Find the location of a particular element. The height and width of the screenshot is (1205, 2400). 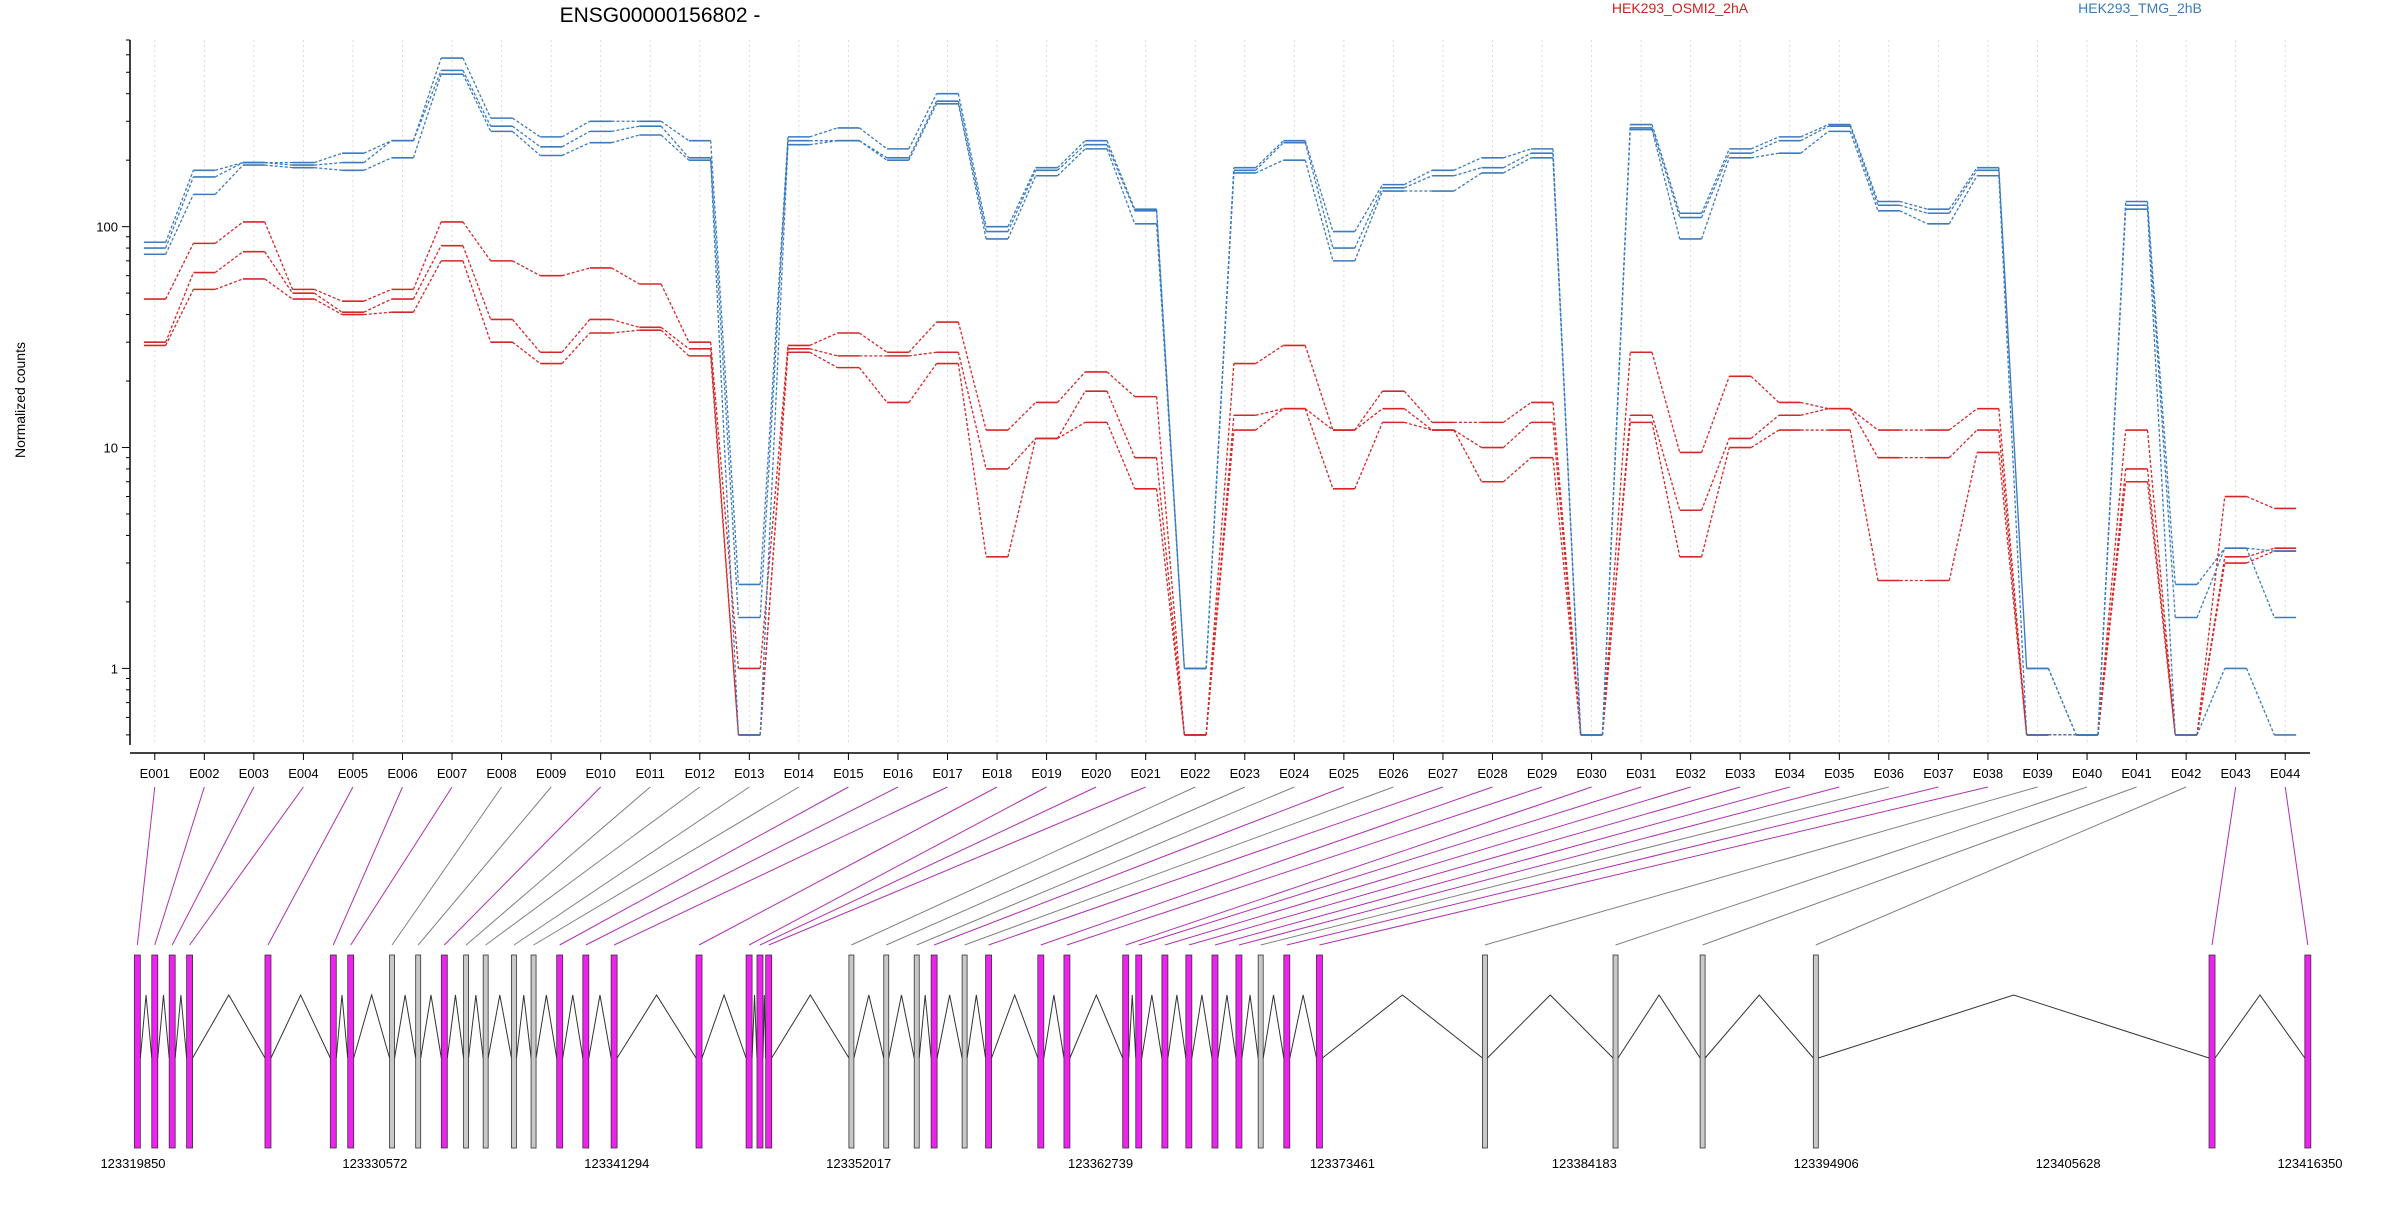

exon-label: E003 is located at coordinates (254, 773).